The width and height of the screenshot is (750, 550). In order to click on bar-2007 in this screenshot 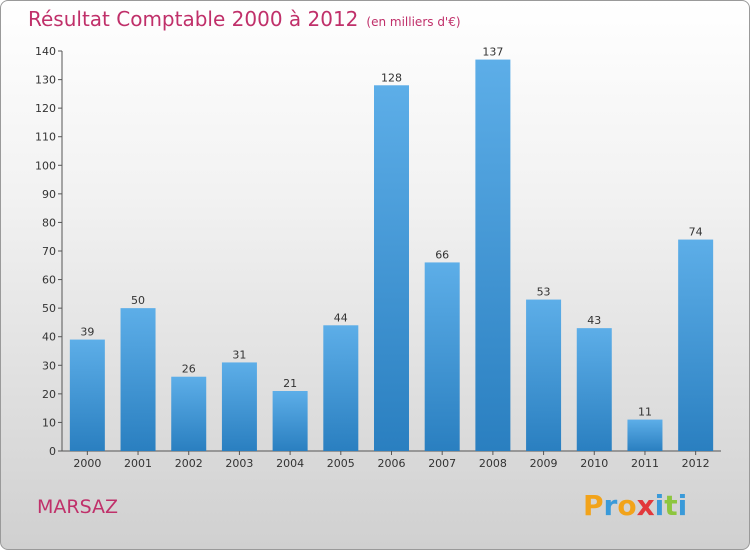, I will do `click(442, 356)`.